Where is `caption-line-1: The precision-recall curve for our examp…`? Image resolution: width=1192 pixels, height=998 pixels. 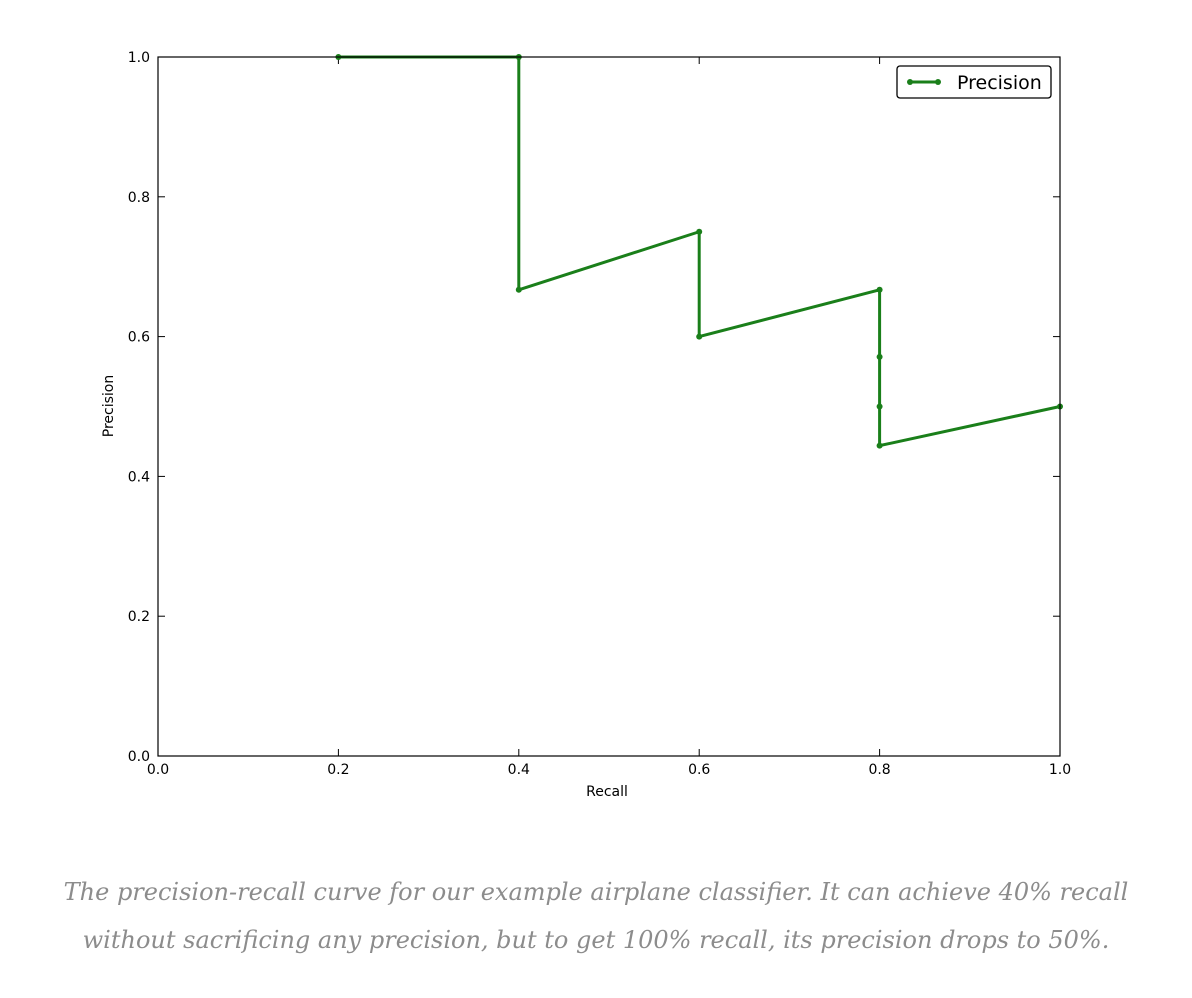 caption-line-1: The precision-recall curve for our examp… is located at coordinates (596, 892).